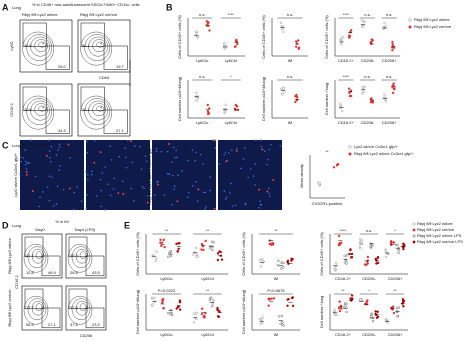  I want to click on legend-label: Rbpj fl/fl Lyz2 cre/cre LPS, so click(440, 241).